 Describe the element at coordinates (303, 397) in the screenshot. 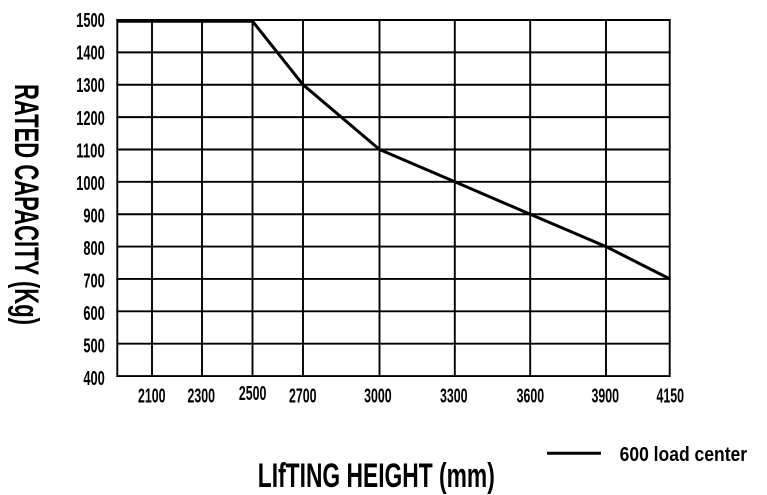

I see `svg-text: 2700` at that location.